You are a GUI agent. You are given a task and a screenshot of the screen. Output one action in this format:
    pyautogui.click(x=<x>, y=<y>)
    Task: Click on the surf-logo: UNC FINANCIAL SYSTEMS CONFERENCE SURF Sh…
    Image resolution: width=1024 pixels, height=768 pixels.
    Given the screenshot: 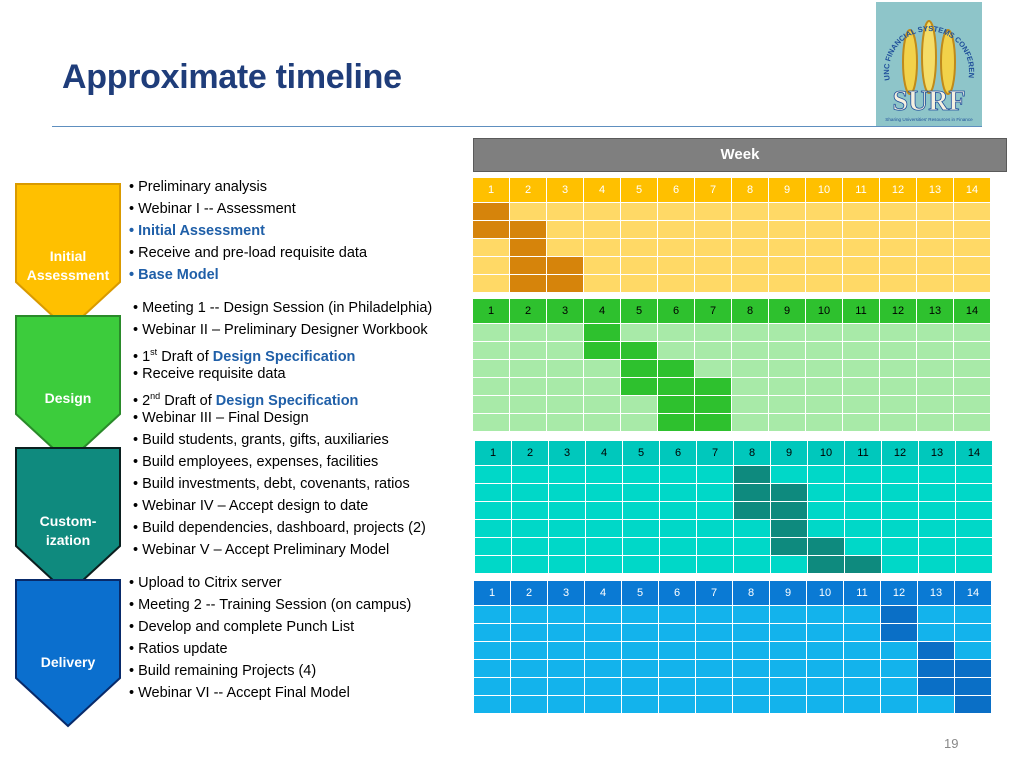 What is the action you would take?
    pyautogui.click(x=929, y=64)
    